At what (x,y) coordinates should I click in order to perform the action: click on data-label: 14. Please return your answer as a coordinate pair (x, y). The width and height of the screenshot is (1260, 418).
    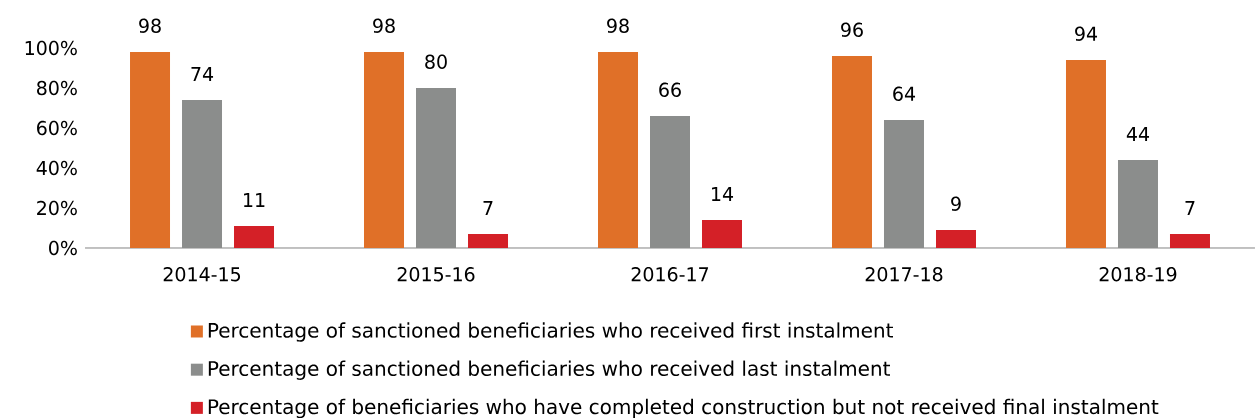
    Looking at the image, I should click on (723, 194).